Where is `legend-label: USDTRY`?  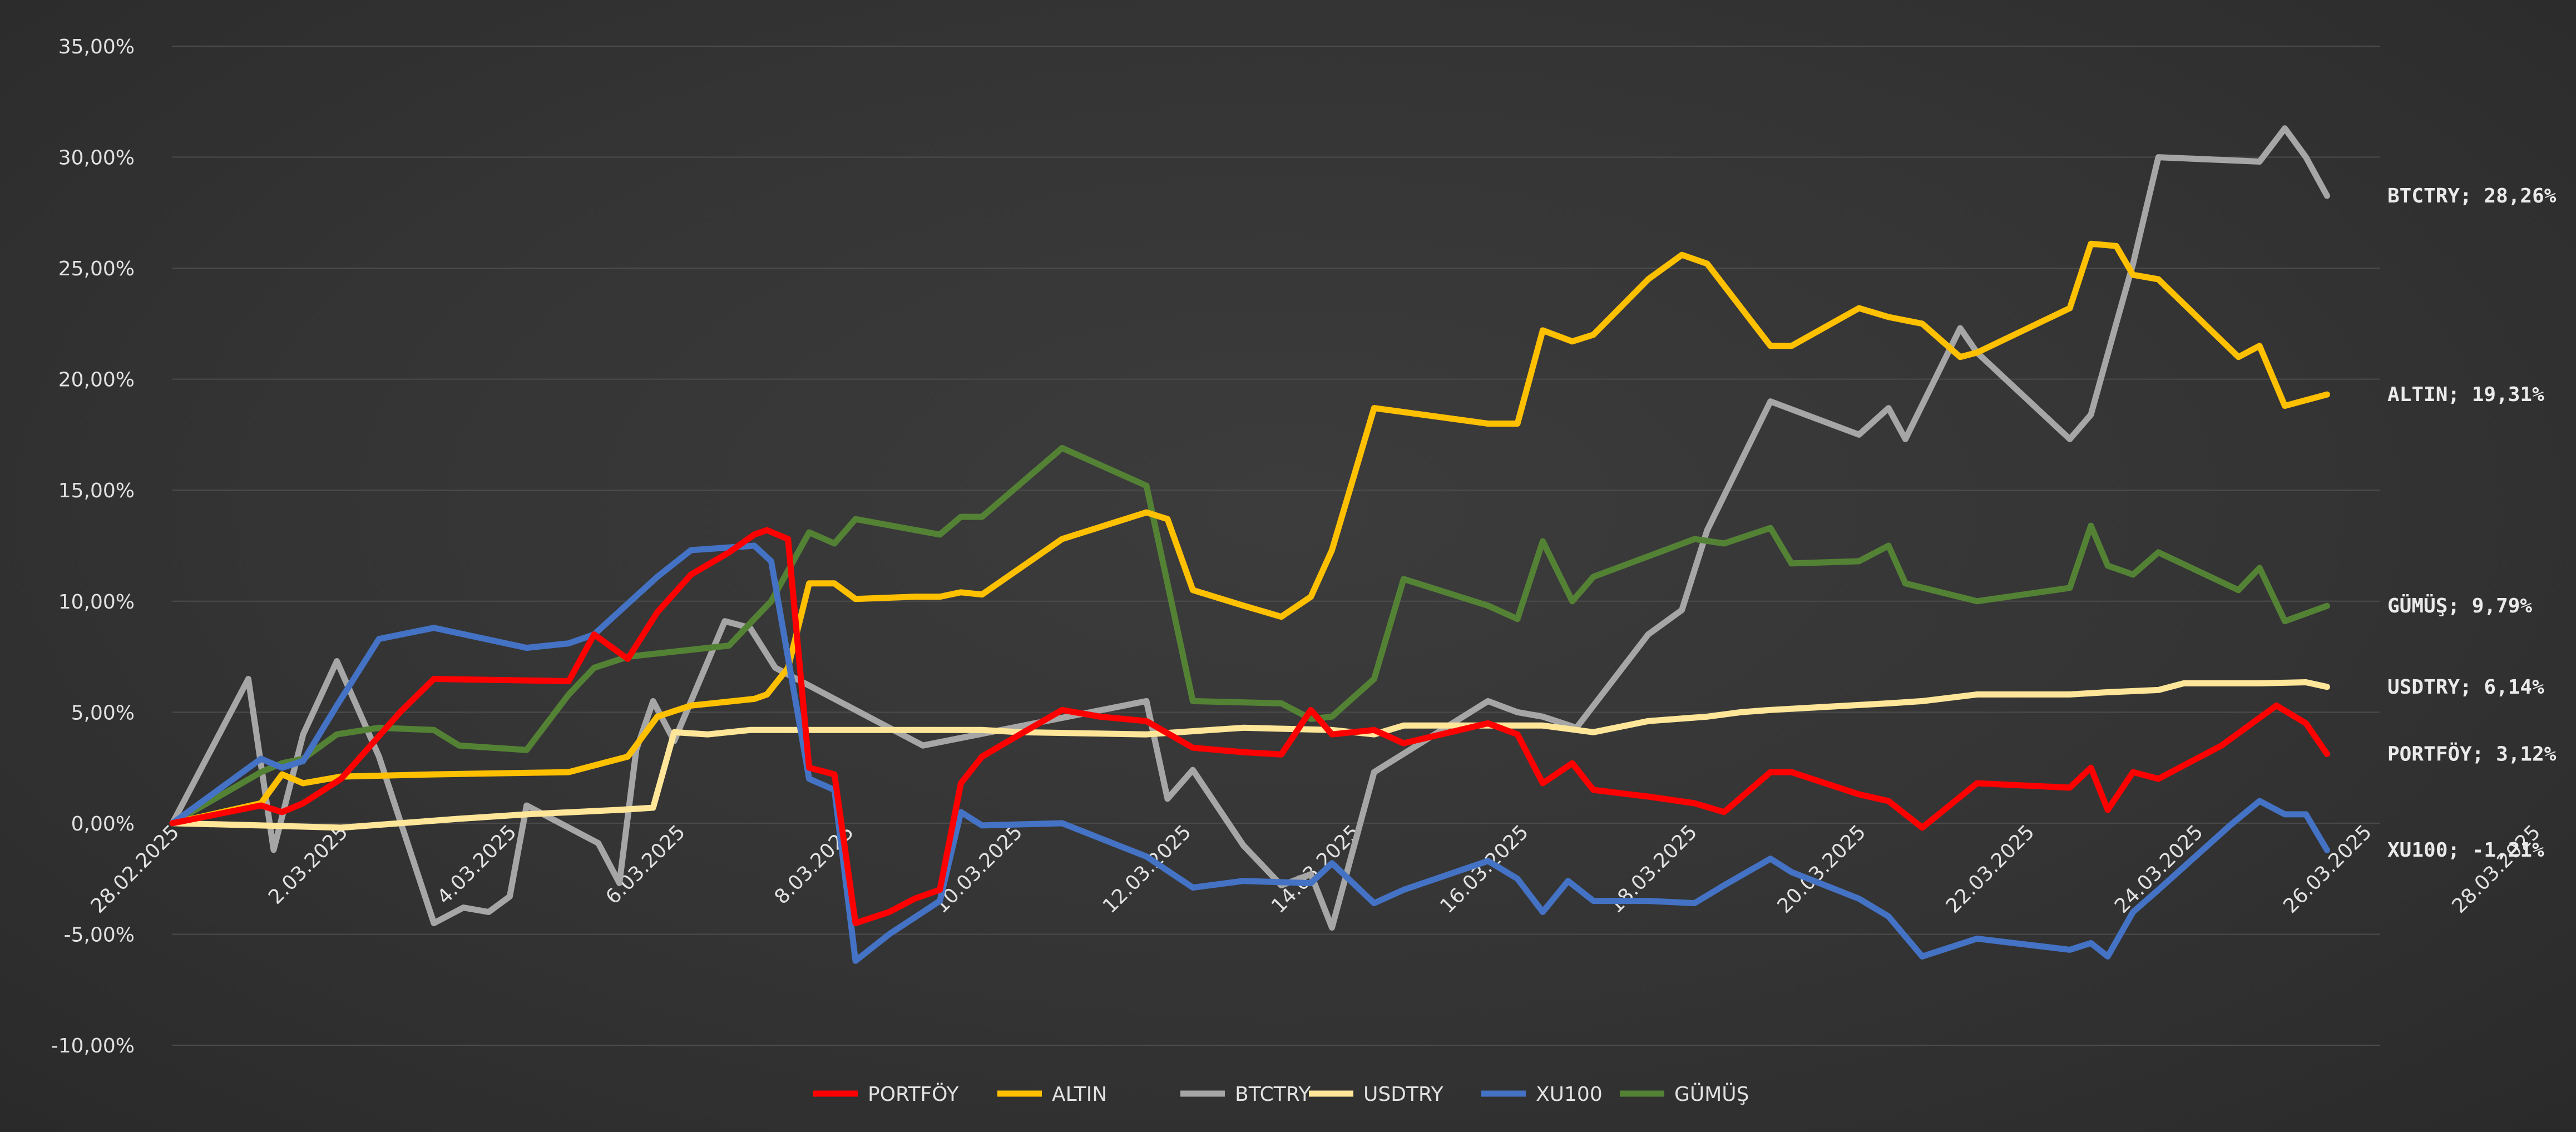 legend-label: USDTRY is located at coordinates (1403, 1094).